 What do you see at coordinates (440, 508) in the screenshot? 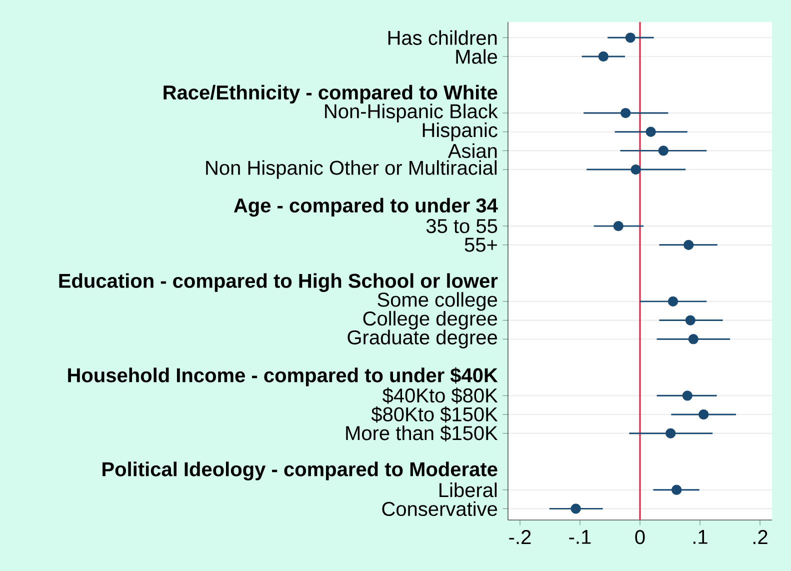
I see `y-tick-label: Conservative` at bounding box center [440, 508].